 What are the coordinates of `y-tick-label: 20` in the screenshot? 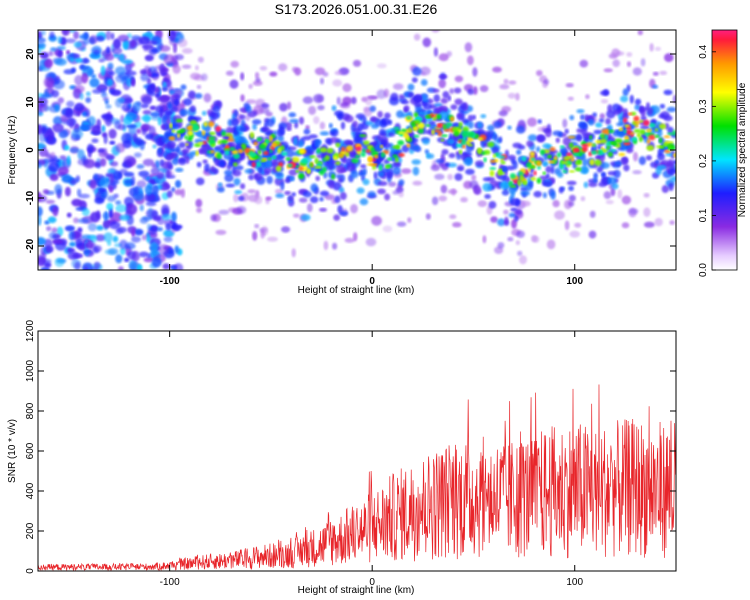 It's located at (30, 54).